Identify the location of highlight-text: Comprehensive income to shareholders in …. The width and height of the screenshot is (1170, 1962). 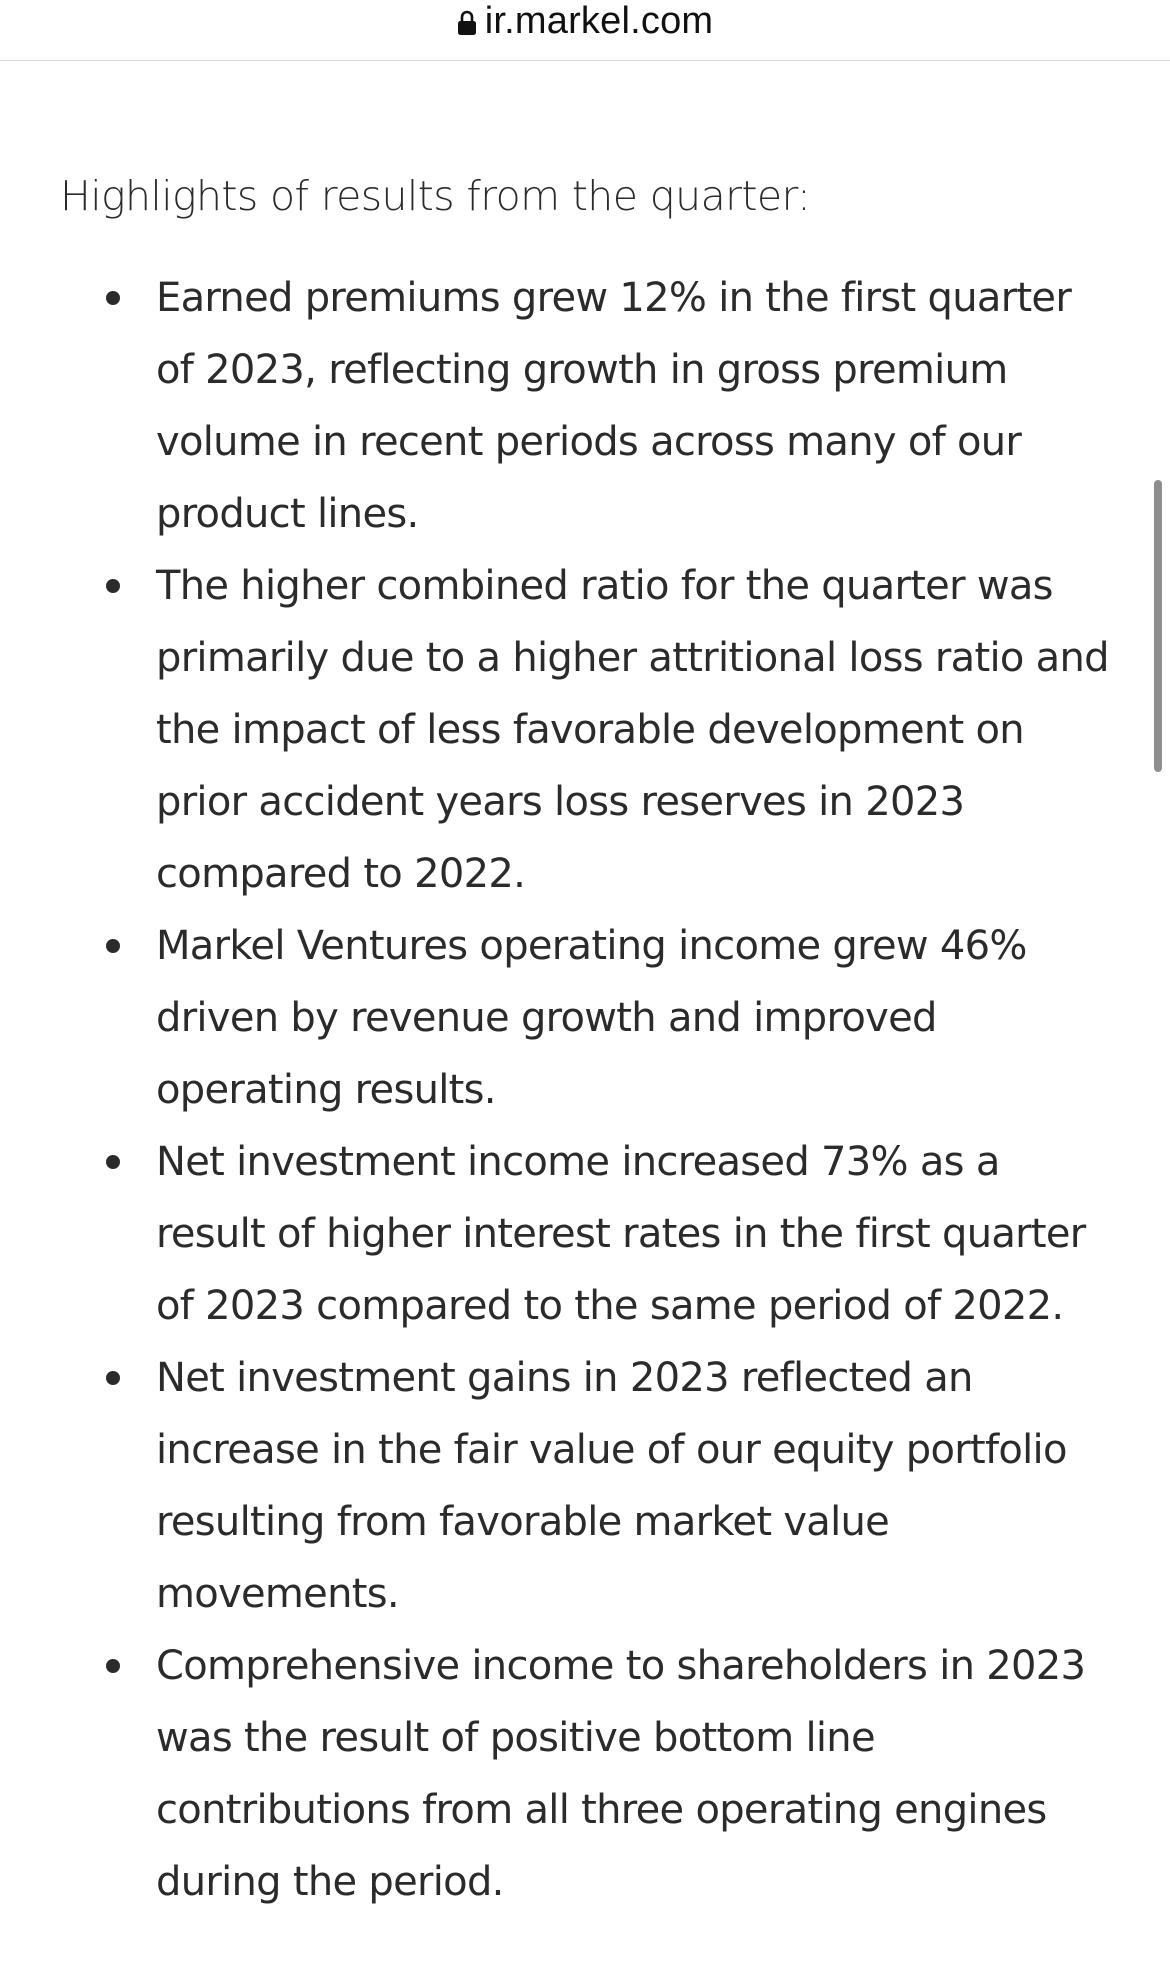
(621, 1774).